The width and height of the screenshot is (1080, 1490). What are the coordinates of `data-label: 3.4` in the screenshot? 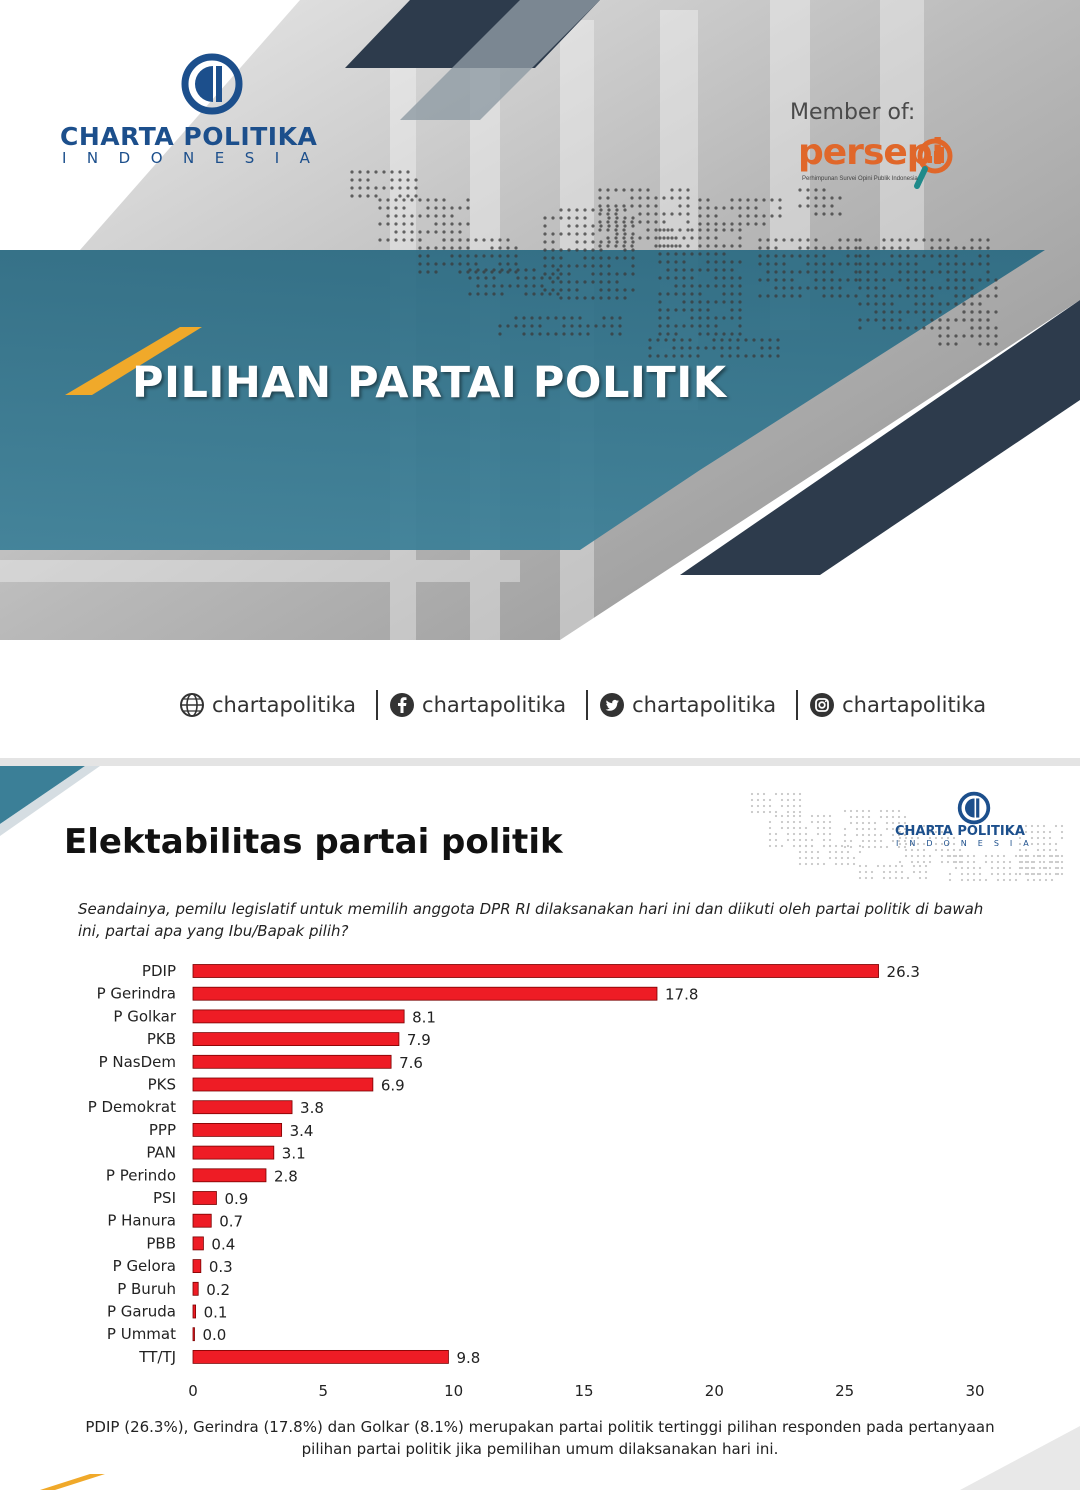 It's located at (302, 1131).